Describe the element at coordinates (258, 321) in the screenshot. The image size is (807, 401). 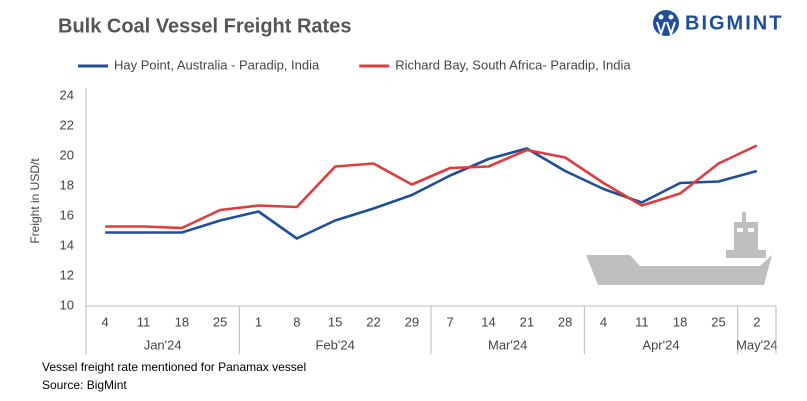
I see `x-tick-label: 1` at that location.